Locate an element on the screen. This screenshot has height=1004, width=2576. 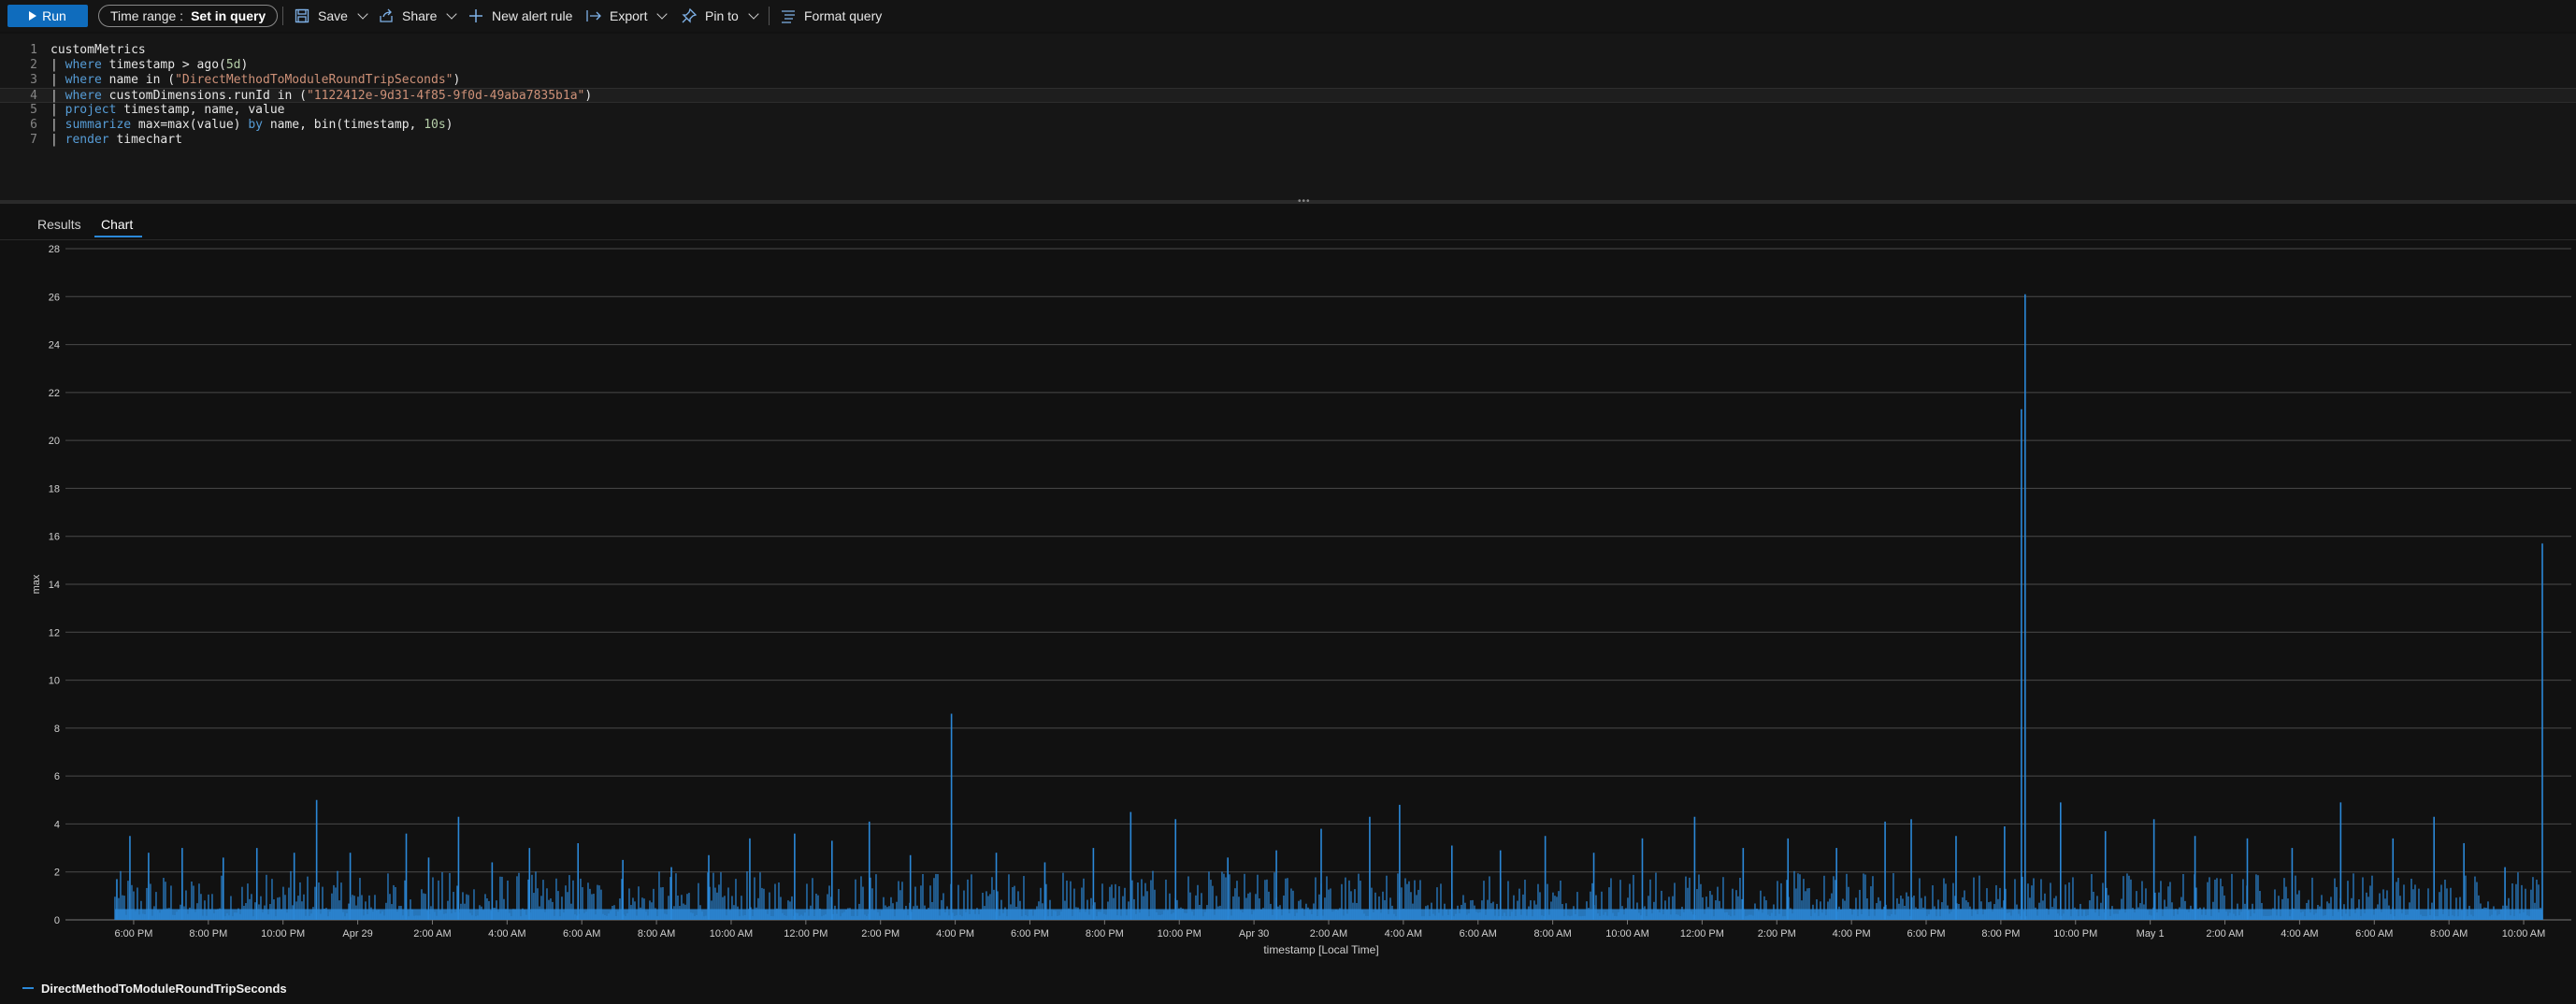
y-tick-label: 2 is located at coordinates (57, 873).